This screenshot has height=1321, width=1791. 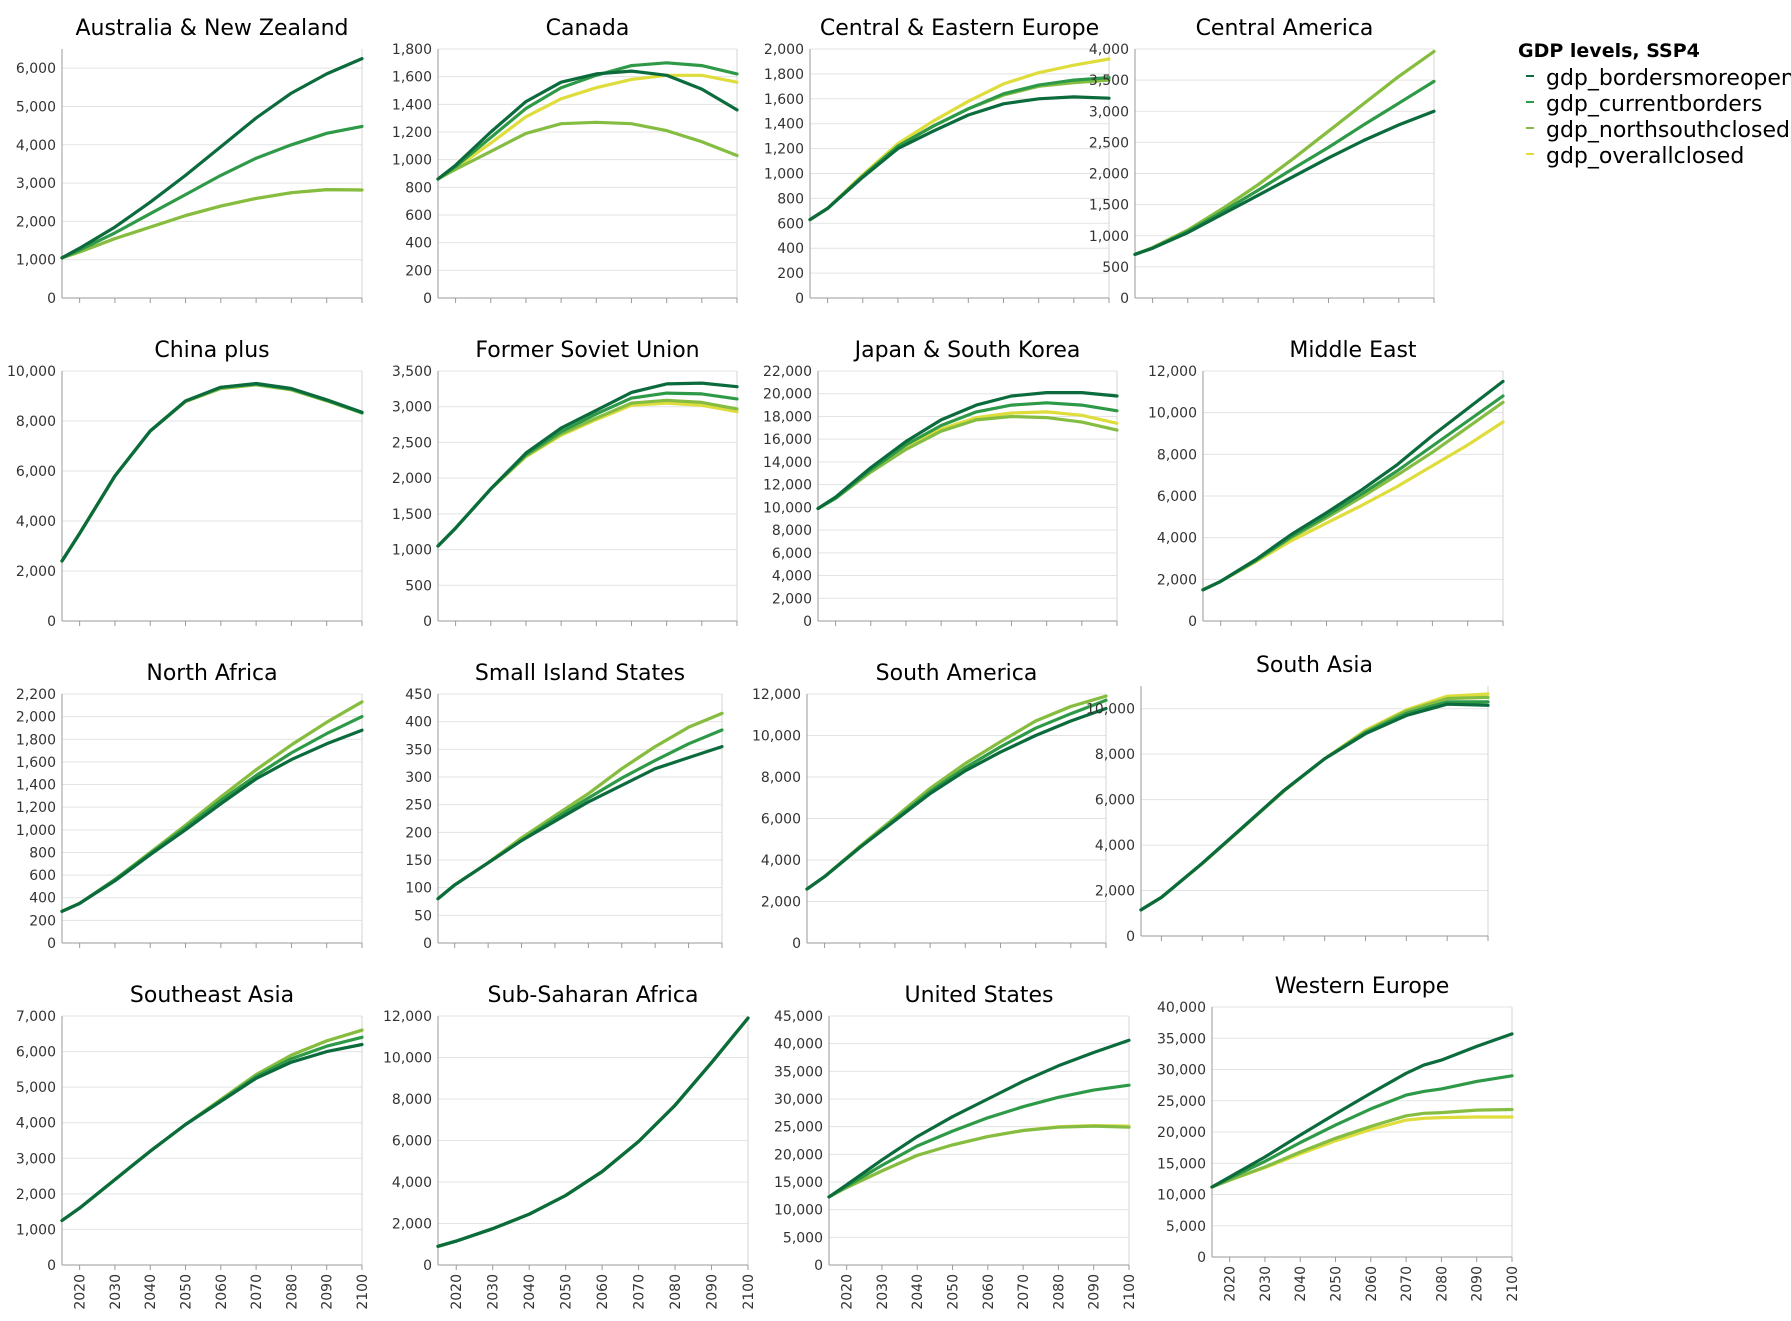 I want to click on x-tick-label: 2090, so click(x=1478, y=1284).